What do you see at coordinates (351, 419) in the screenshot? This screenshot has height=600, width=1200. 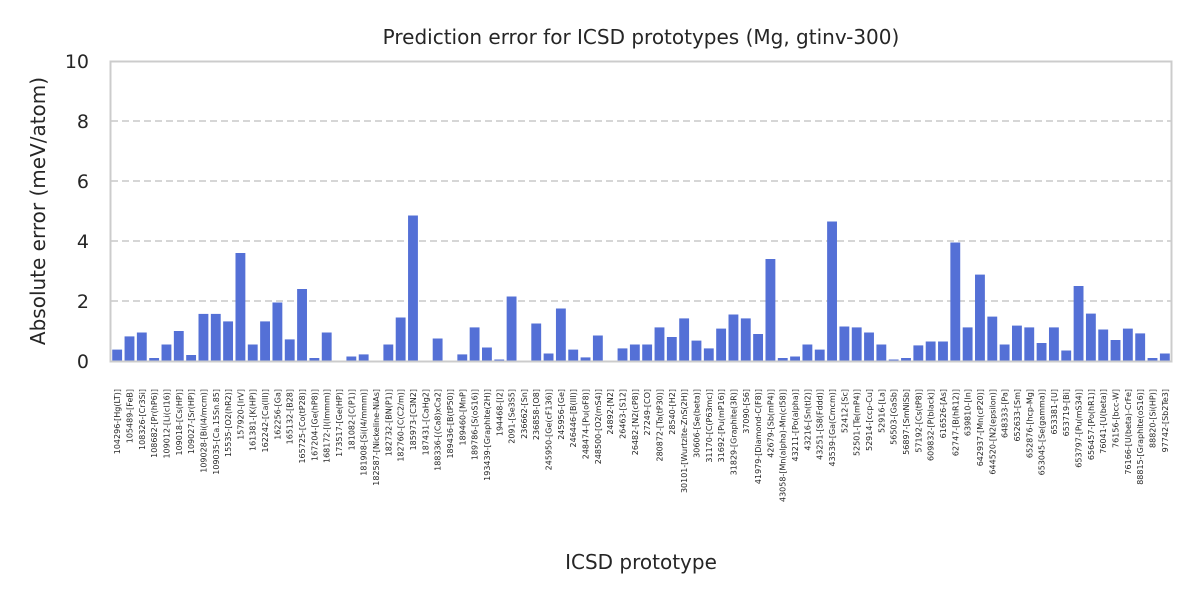 I see `x-tick-label: 181082-[C(P1)]` at bounding box center [351, 419].